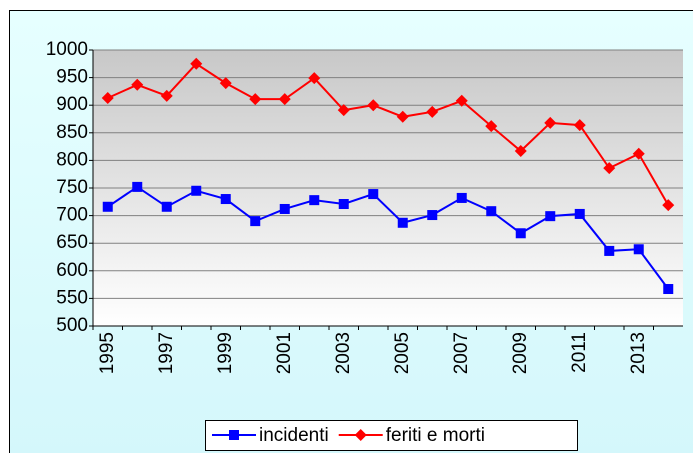  I want to click on y-tick-label: 850, so click(72, 132).